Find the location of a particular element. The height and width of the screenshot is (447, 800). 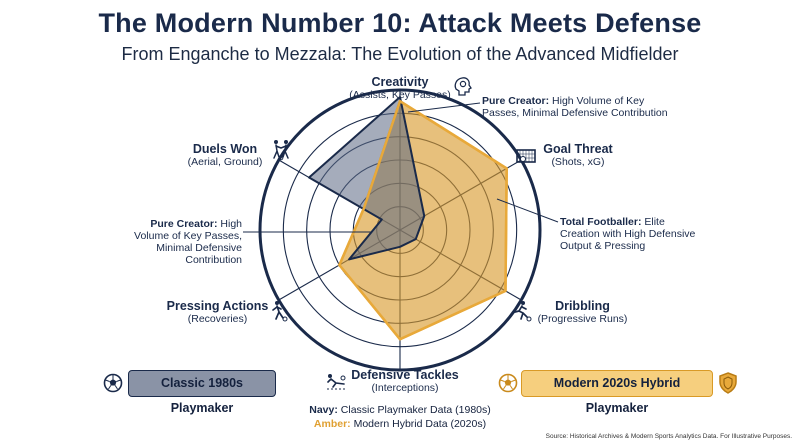

sliding-tackle-icon is located at coordinates (336, 382).